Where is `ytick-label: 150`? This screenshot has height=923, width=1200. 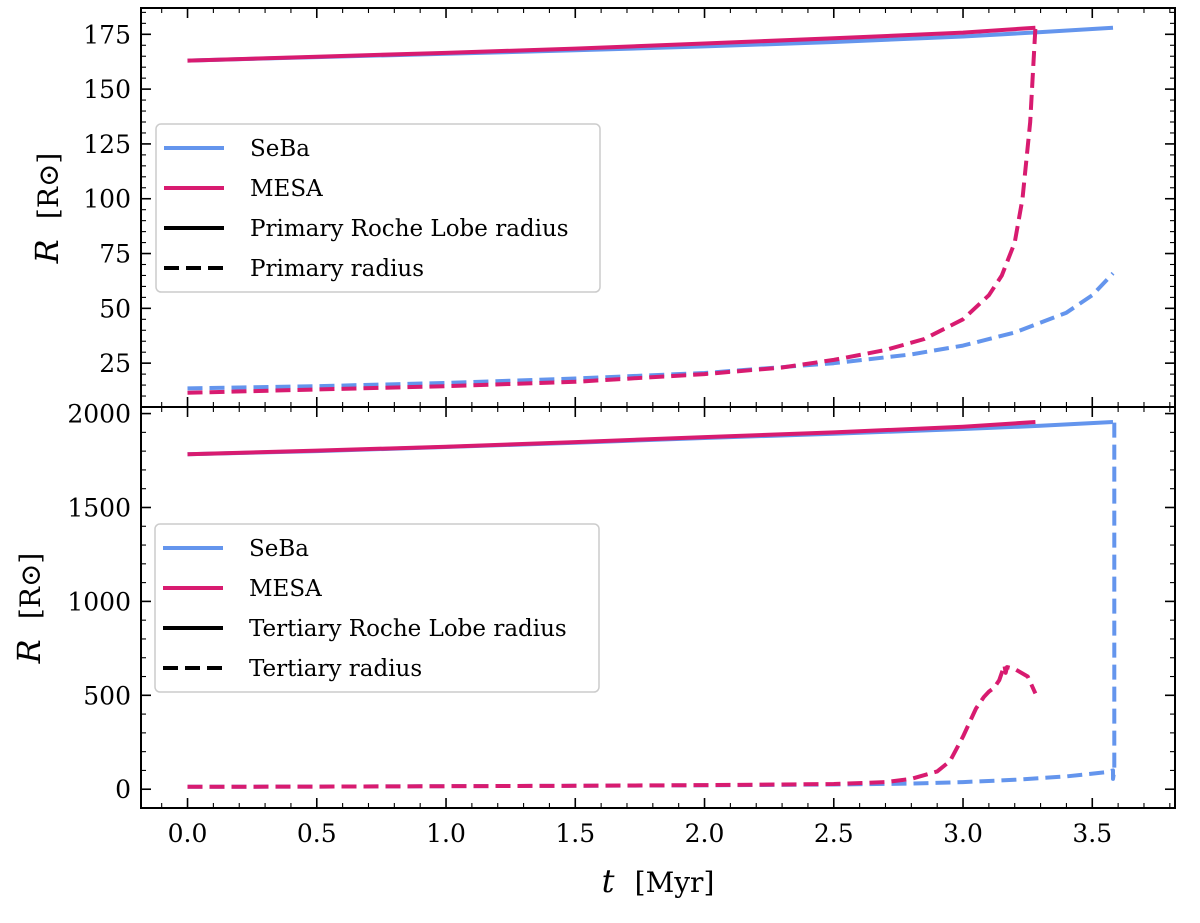
ytick-label: 150 is located at coordinates (107, 89).